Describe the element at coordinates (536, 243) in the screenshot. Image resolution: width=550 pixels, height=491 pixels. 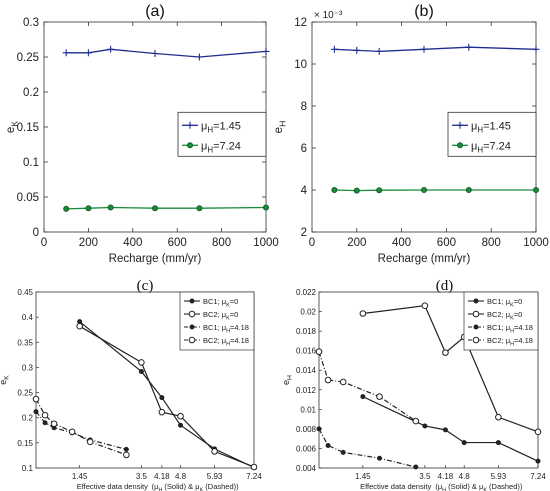
I see `panel-b-xtick-label: 1000` at that location.